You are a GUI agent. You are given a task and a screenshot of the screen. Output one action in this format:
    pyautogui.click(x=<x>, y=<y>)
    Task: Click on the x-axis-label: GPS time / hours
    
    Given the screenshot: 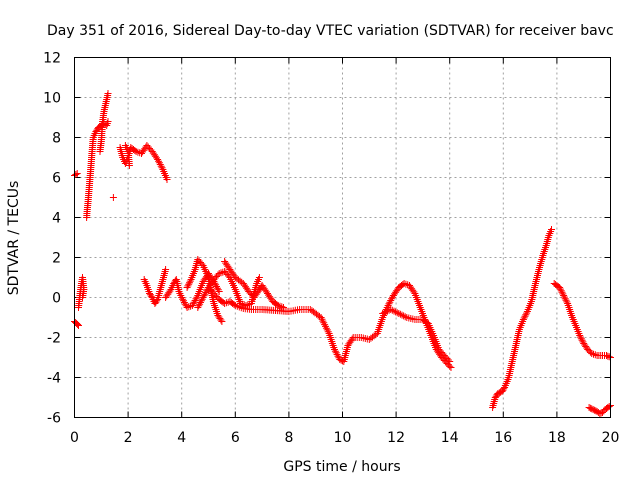 What is the action you would take?
    pyautogui.click(x=341, y=467)
    